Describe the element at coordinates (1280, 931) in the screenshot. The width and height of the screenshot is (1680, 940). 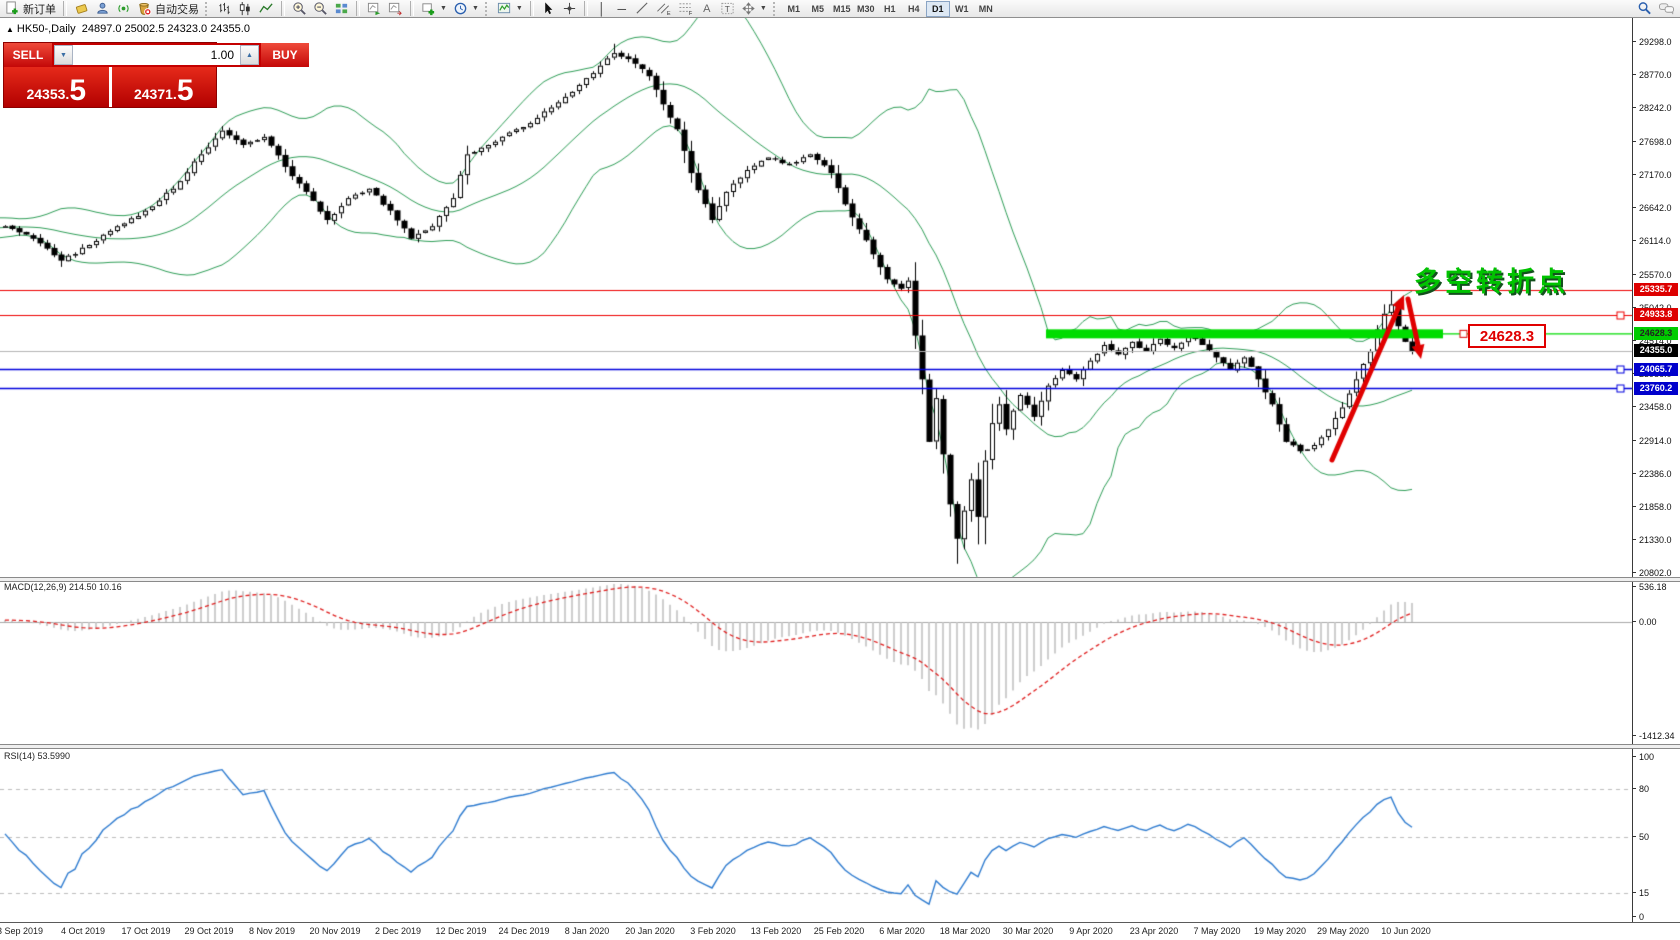
I see `date-axis-label: 19 May 2020` at that location.